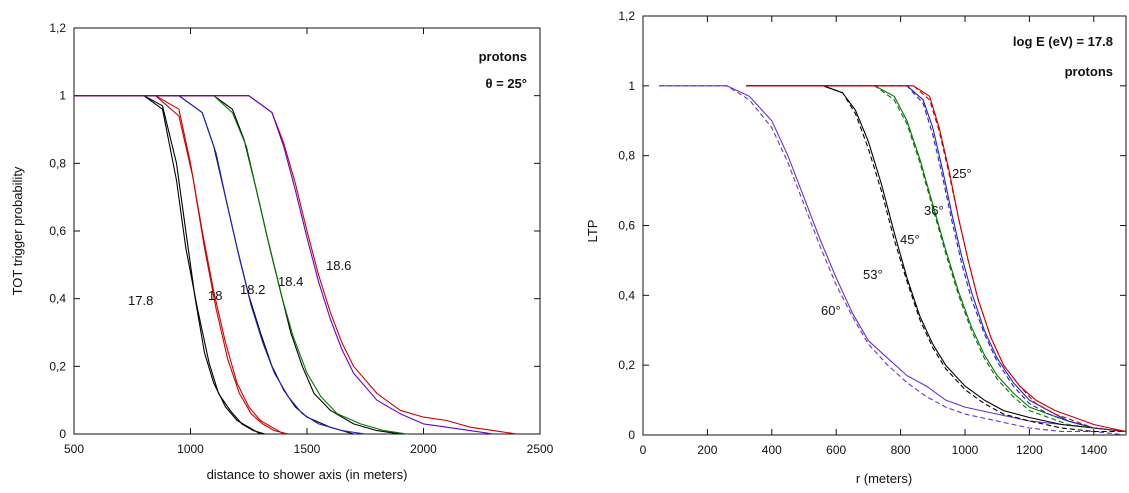 The height and width of the screenshot is (493, 1129). Describe the element at coordinates (831, 310) in the screenshot. I see `right-curve-label-60: 60°` at that location.